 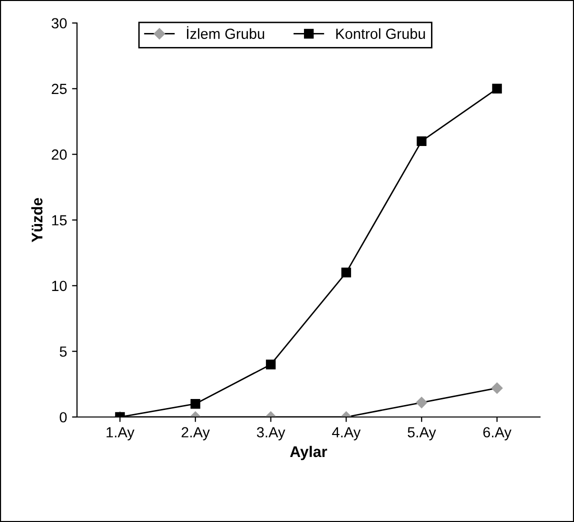 What do you see at coordinates (225, 32) in the screenshot?
I see `legend-label: İzlem Grubu` at bounding box center [225, 32].